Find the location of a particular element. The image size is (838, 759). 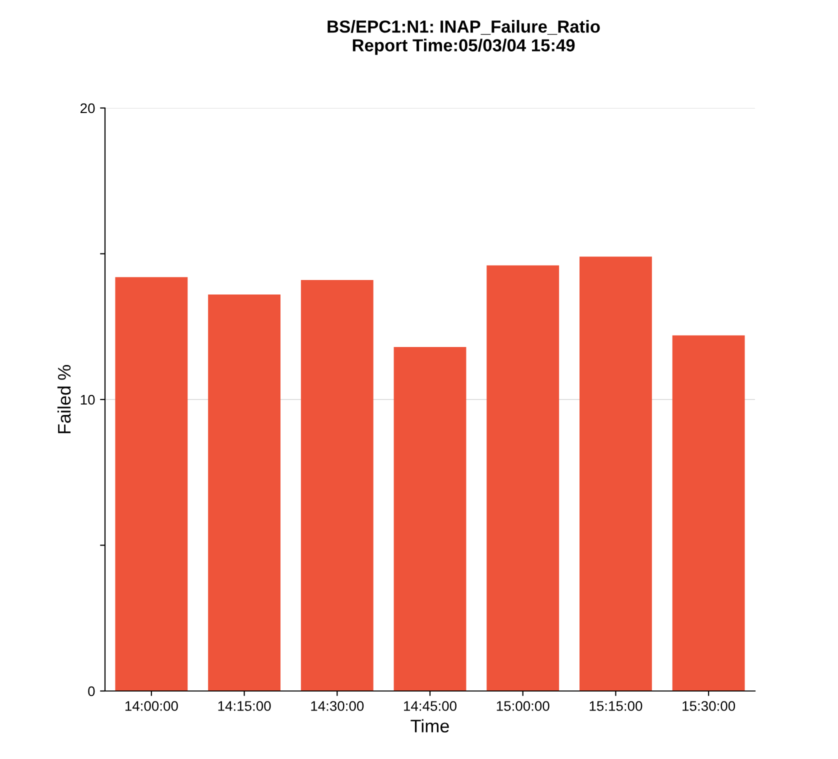

x-tick-label: 14:30:00 is located at coordinates (337, 706).